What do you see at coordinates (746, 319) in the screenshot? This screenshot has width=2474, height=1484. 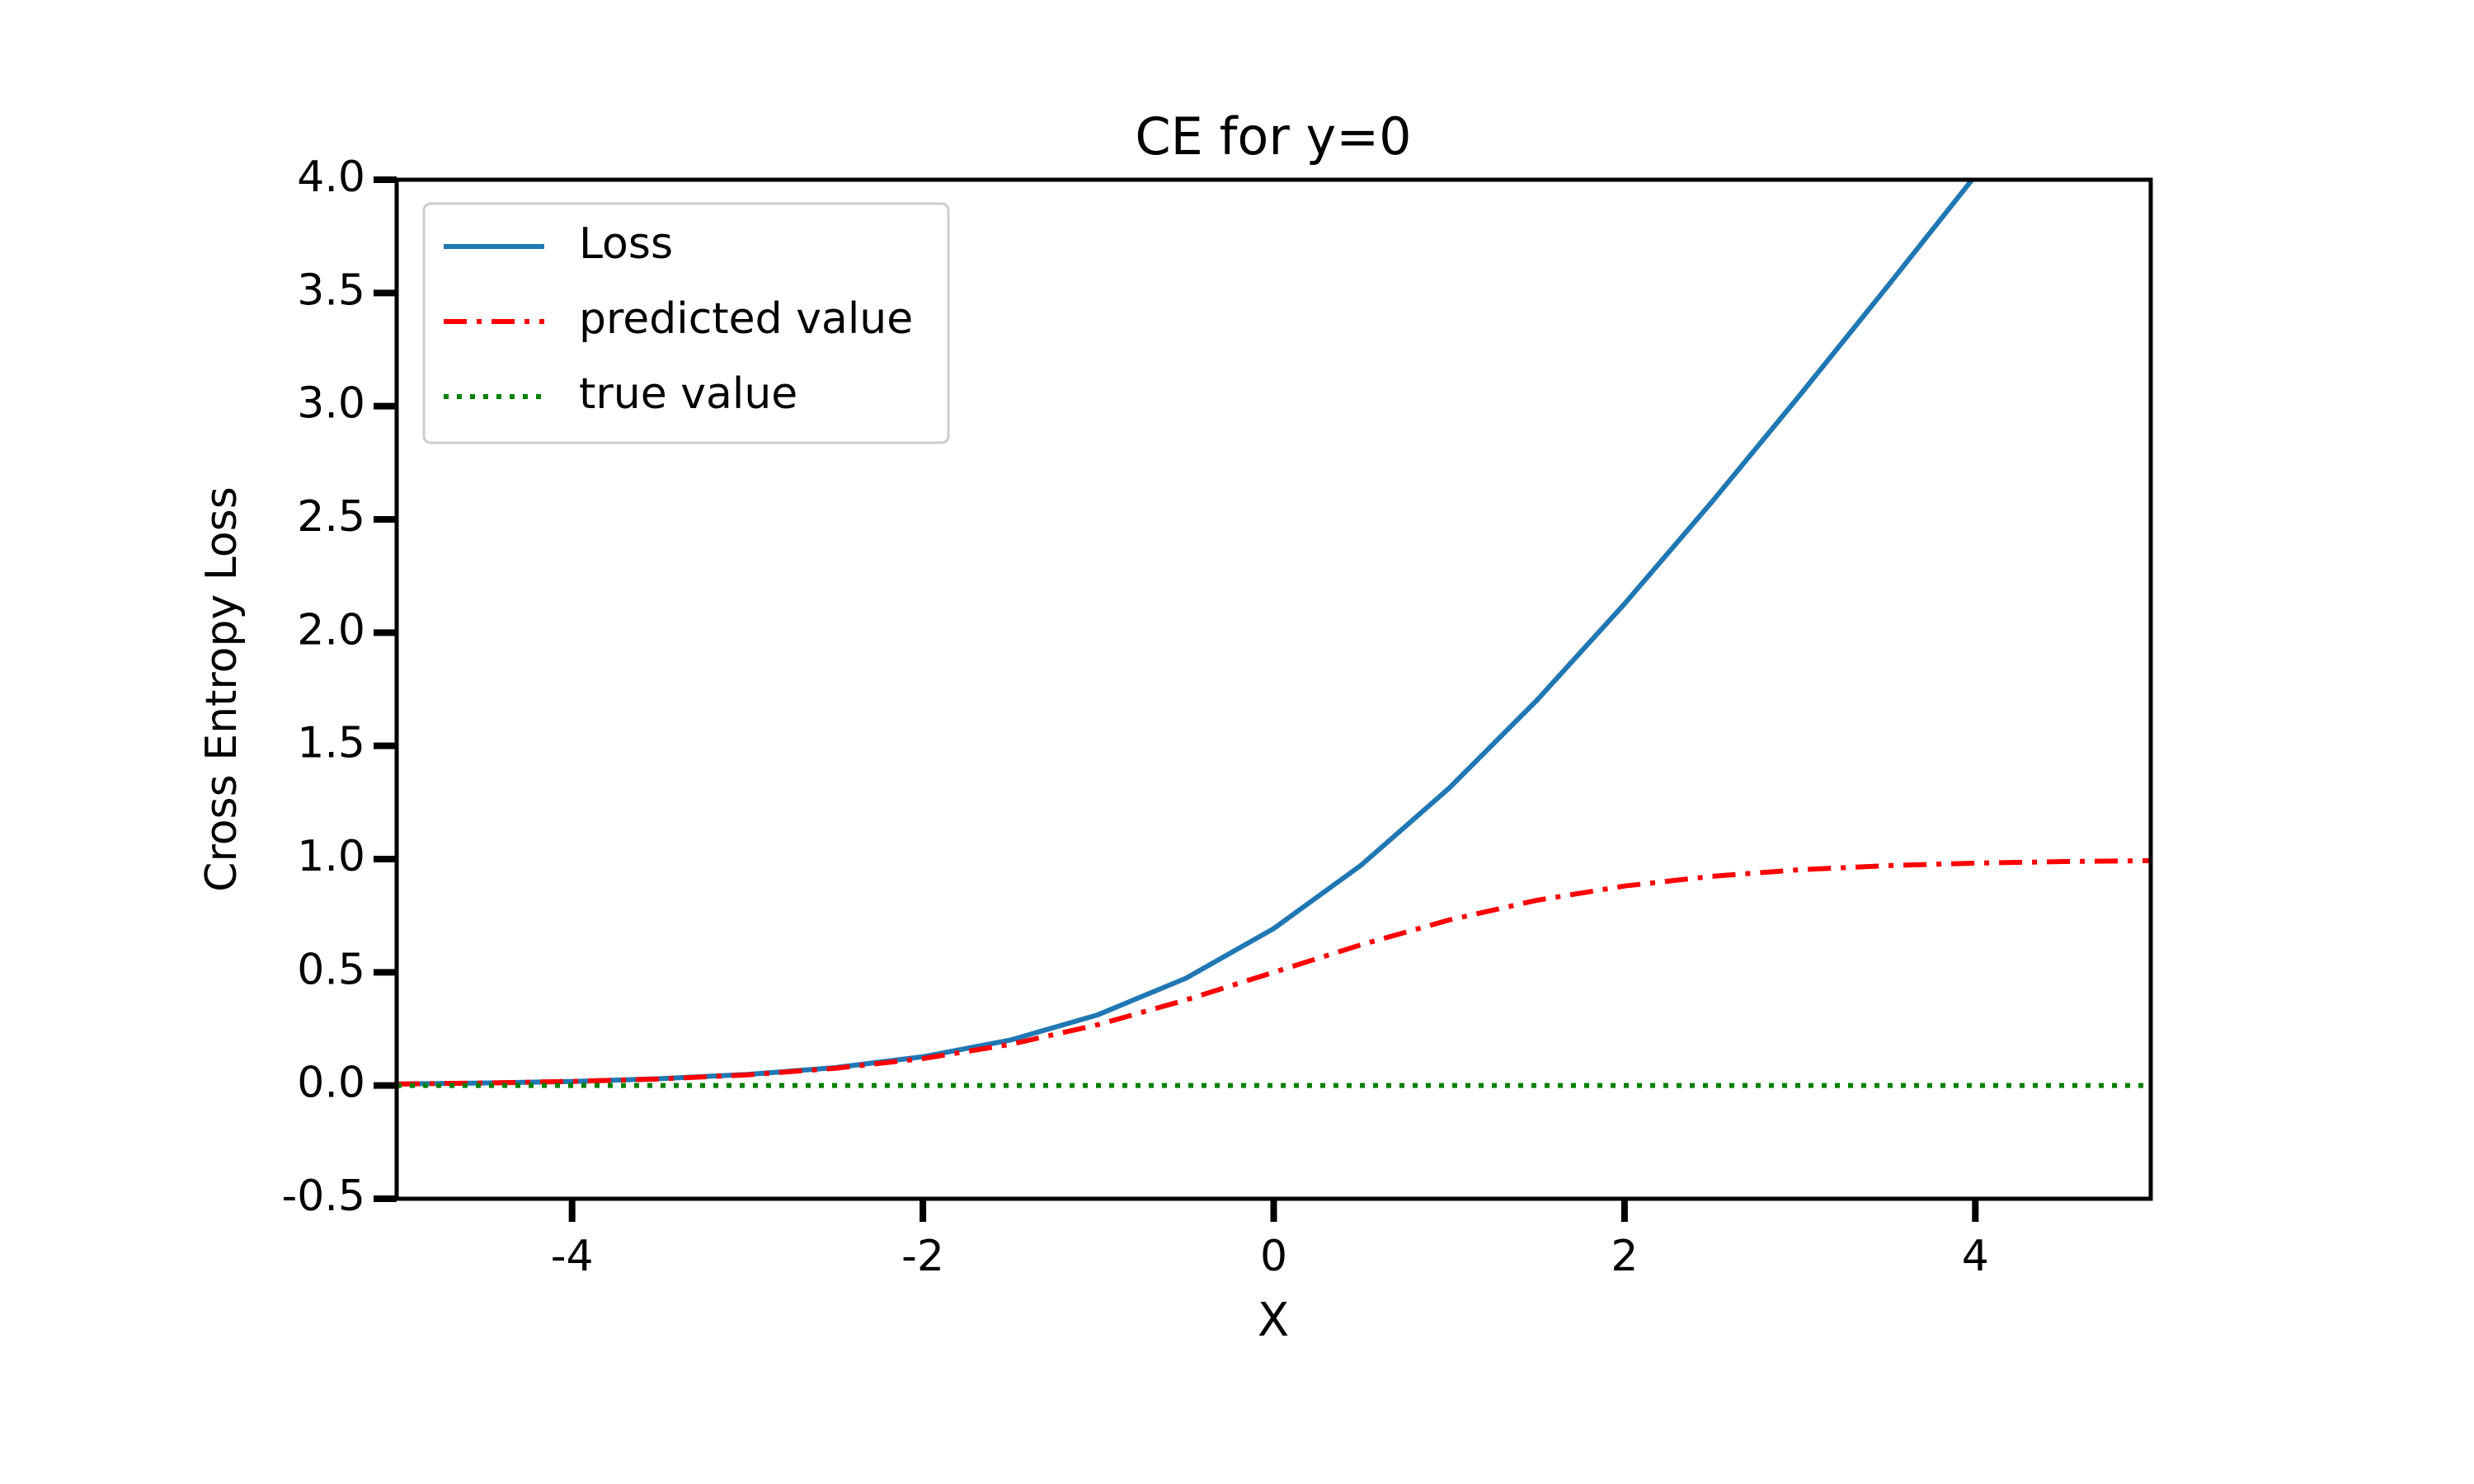 I see `legend-label: predicted value` at bounding box center [746, 319].